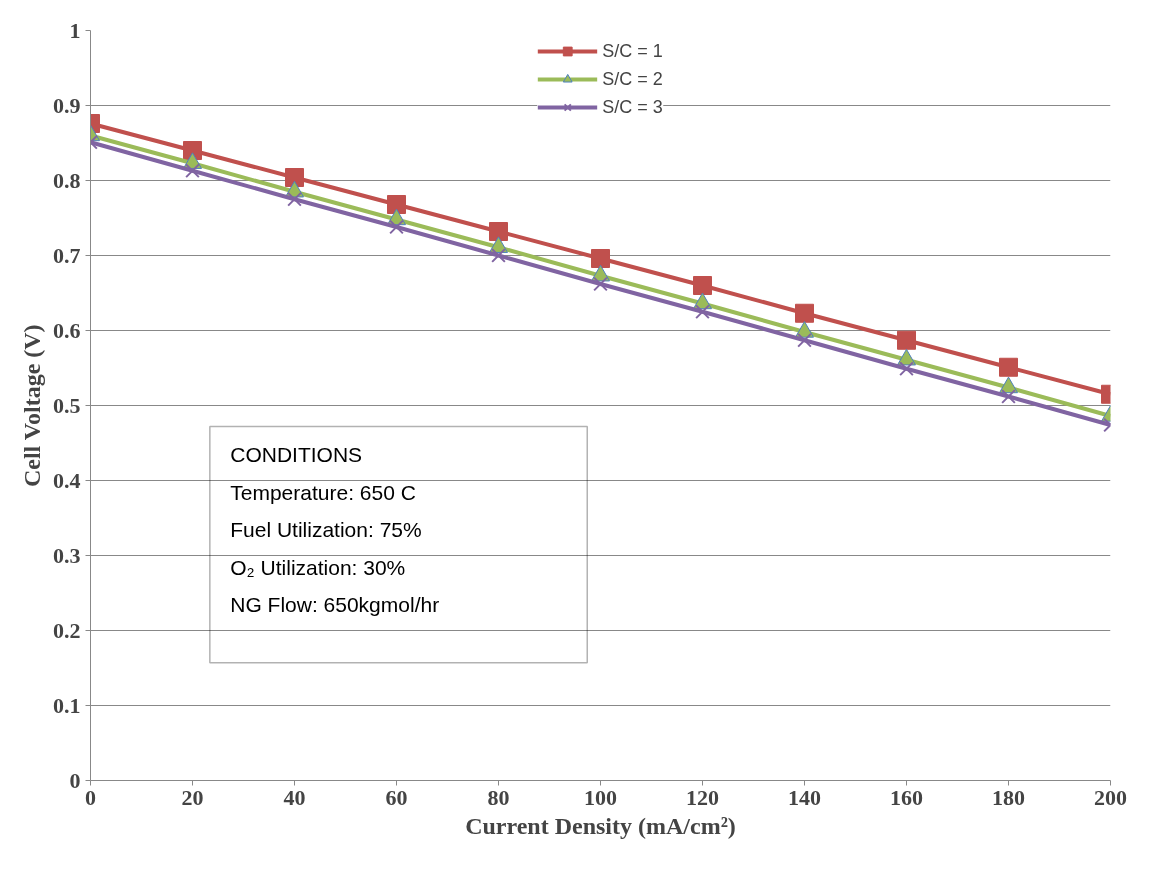 This screenshot has height=871, width=1160. Describe the element at coordinates (632, 107) in the screenshot. I see `legend-label: S/C = 3` at that location.